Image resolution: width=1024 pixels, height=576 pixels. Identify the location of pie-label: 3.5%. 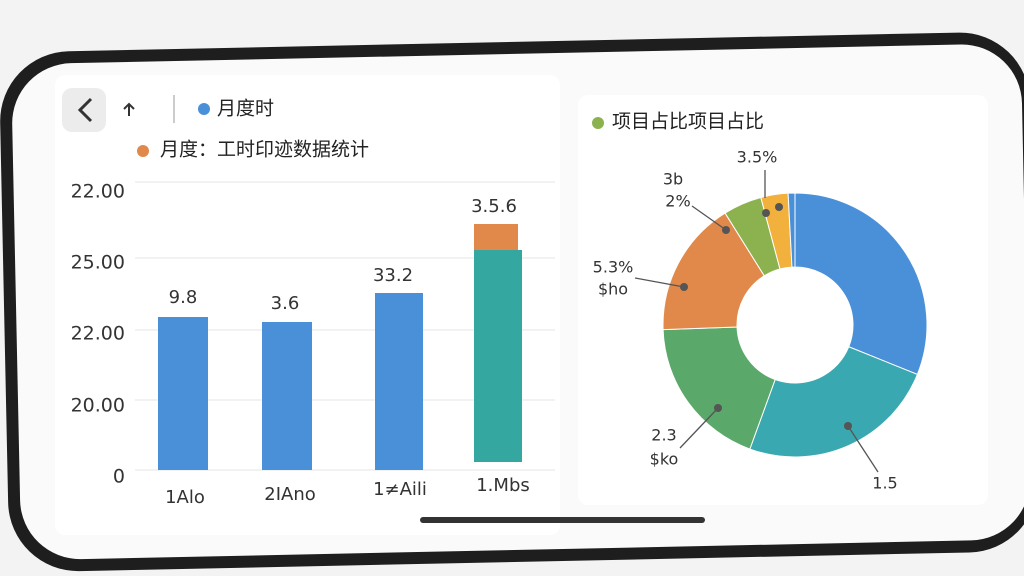
(757, 157).